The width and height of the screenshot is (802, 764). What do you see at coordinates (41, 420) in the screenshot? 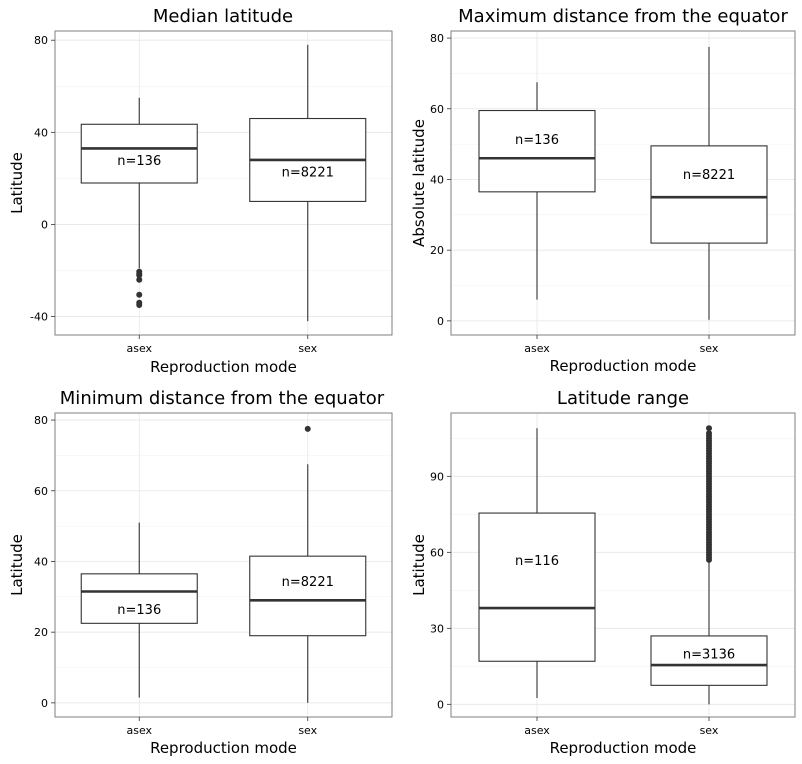
I see `panel-3-y-tick-label: 80` at bounding box center [41, 420].